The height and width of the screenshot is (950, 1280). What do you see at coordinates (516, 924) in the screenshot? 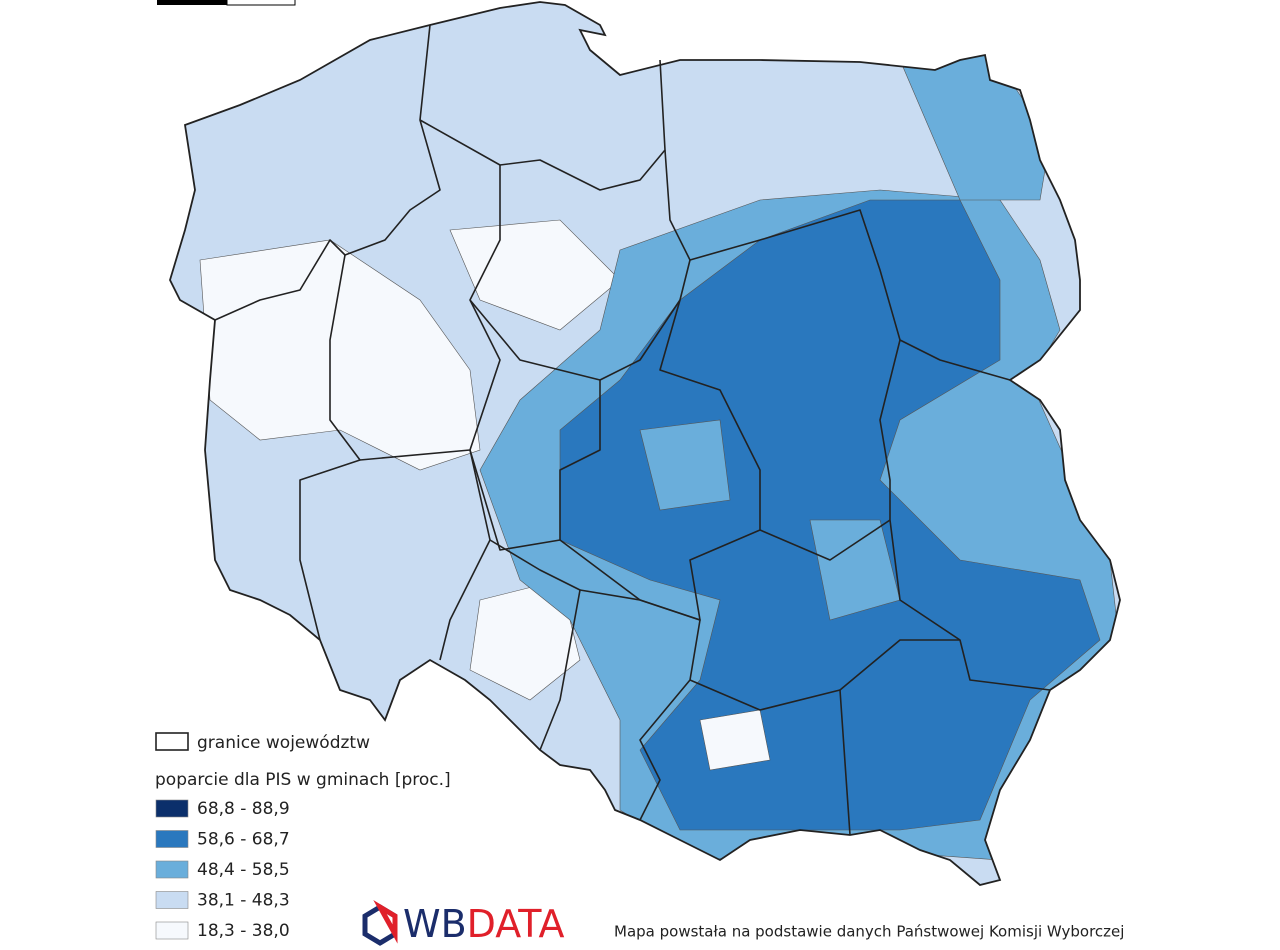
I see `logo-part: DATA` at bounding box center [516, 924].